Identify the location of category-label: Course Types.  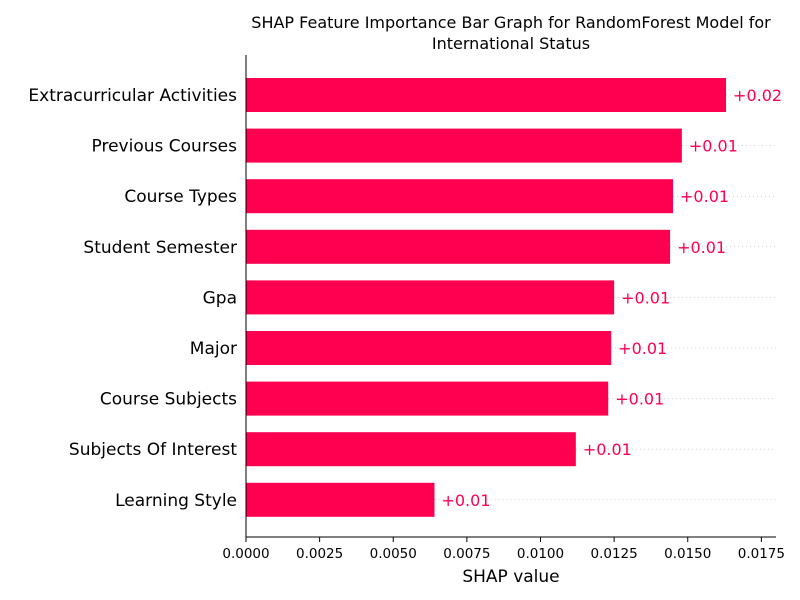
(180, 197).